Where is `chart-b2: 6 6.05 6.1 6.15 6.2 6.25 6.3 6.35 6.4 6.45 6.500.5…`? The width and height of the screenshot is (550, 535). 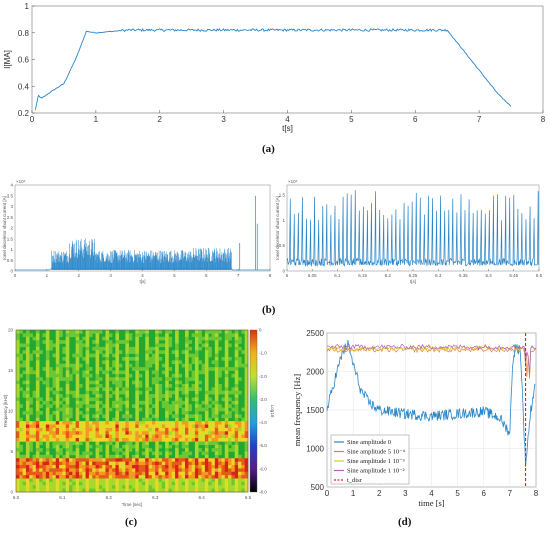 chart-b2: 6 6.05 6.1 6.15 6.2 6.25 6.3 6.35 6.4 6.45 6.500.5… is located at coordinates (409, 231).